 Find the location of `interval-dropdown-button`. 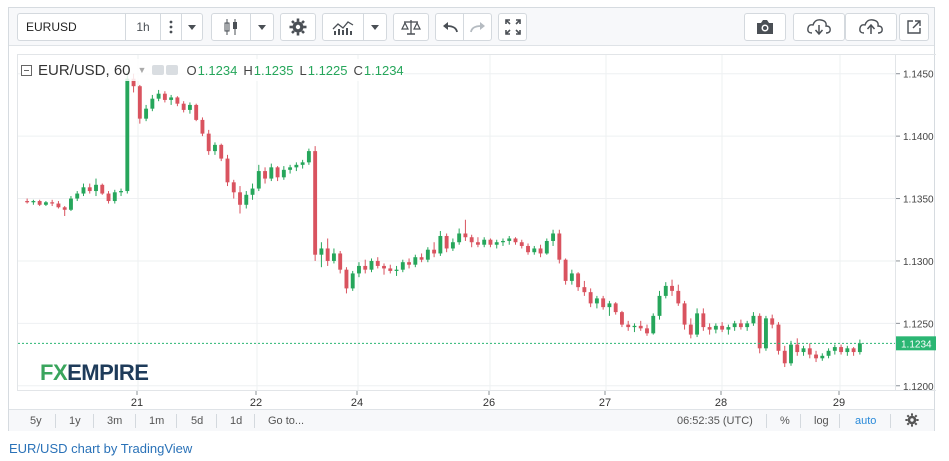

interval-dropdown-button is located at coordinates (192, 27).